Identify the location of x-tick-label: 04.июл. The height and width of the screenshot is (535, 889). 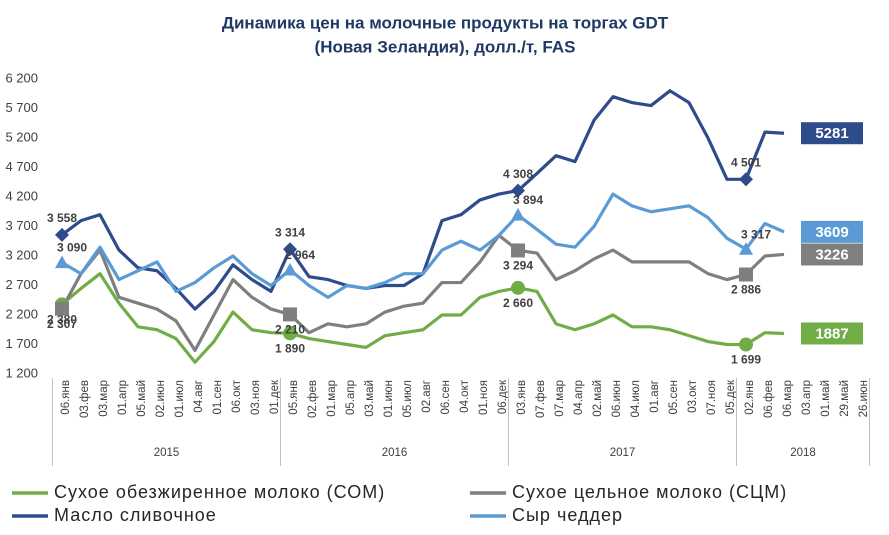
(636, 399).